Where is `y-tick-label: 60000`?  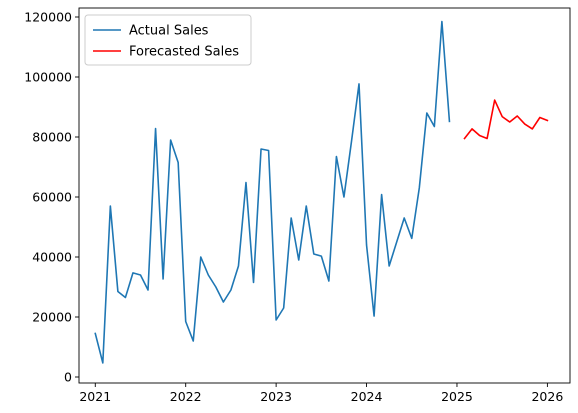 y-tick-label: 60000 is located at coordinates (52, 197).